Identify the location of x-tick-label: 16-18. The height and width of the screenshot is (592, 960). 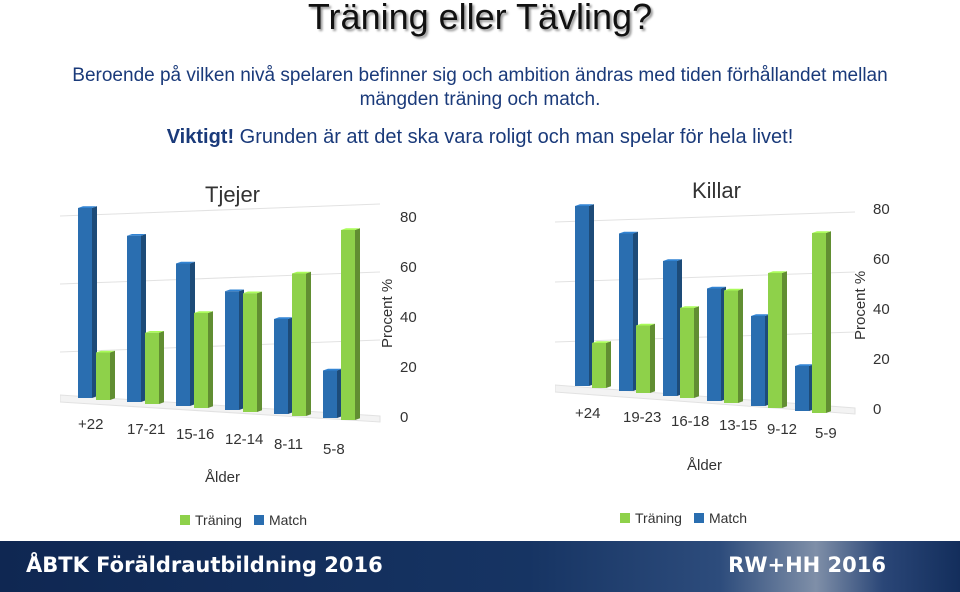
(690, 421).